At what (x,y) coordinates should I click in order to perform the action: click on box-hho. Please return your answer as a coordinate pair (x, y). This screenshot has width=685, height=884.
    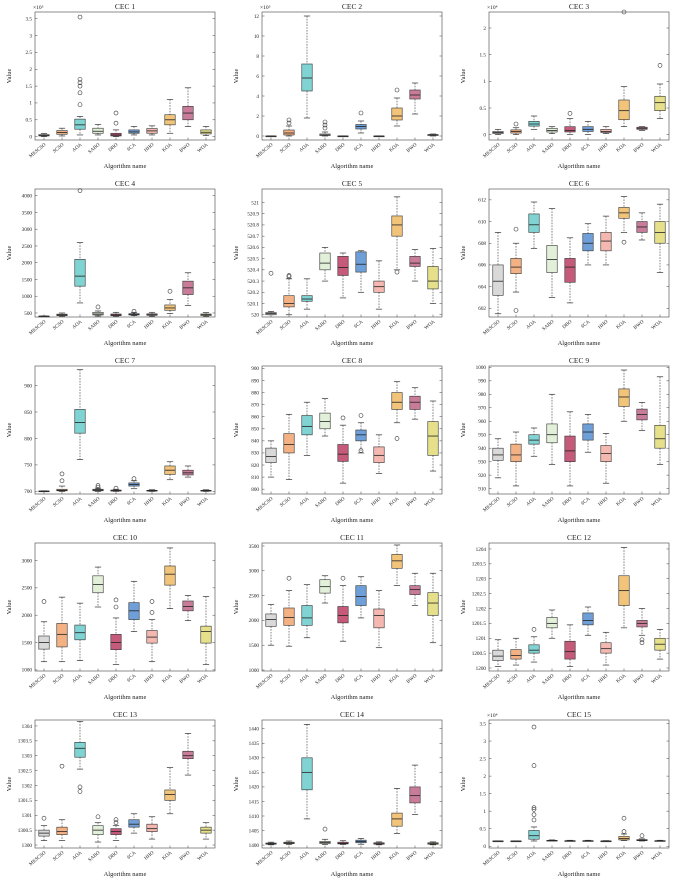
    Looking at the image, I should click on (152, 130).